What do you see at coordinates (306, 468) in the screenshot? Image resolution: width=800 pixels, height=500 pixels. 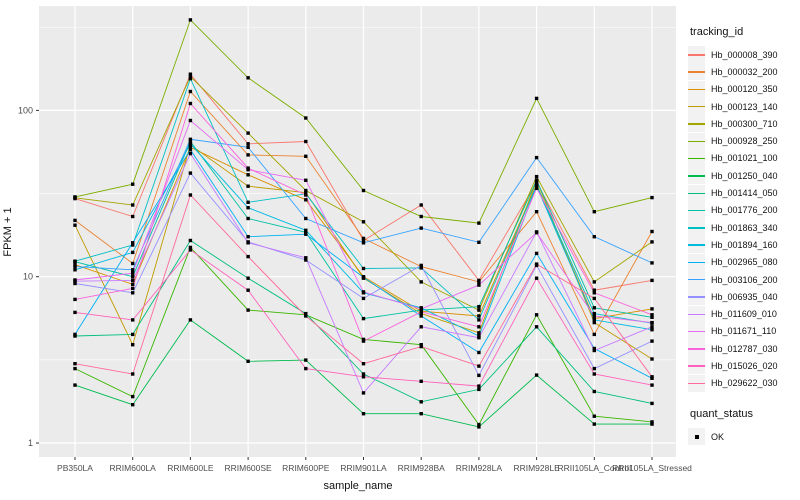 I see `x-tick-label: RRIM600PE` at bounding box center [306, 468].